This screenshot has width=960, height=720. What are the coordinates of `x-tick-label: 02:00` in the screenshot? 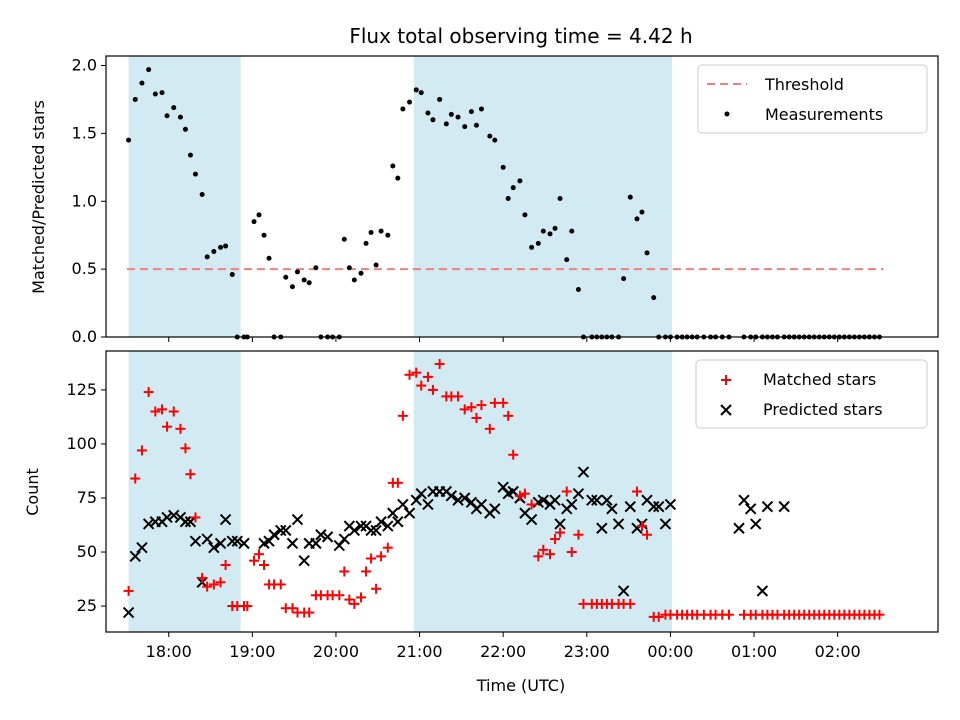 It's located at (838, 651).